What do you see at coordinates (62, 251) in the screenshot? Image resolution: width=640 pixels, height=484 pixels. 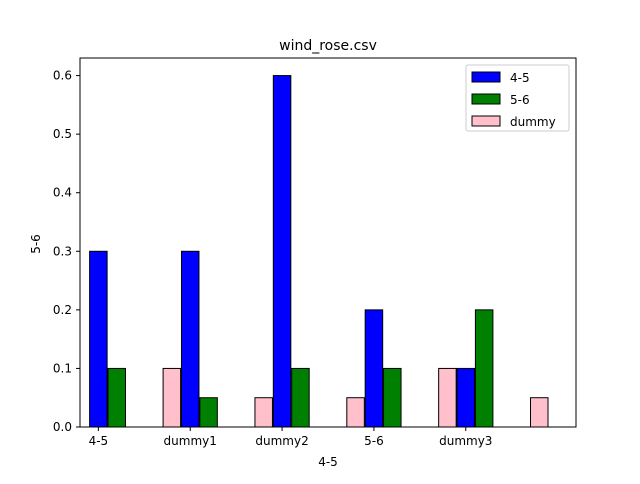 I see `y-tick-label: 0.3` at bounding box center [62, 251].